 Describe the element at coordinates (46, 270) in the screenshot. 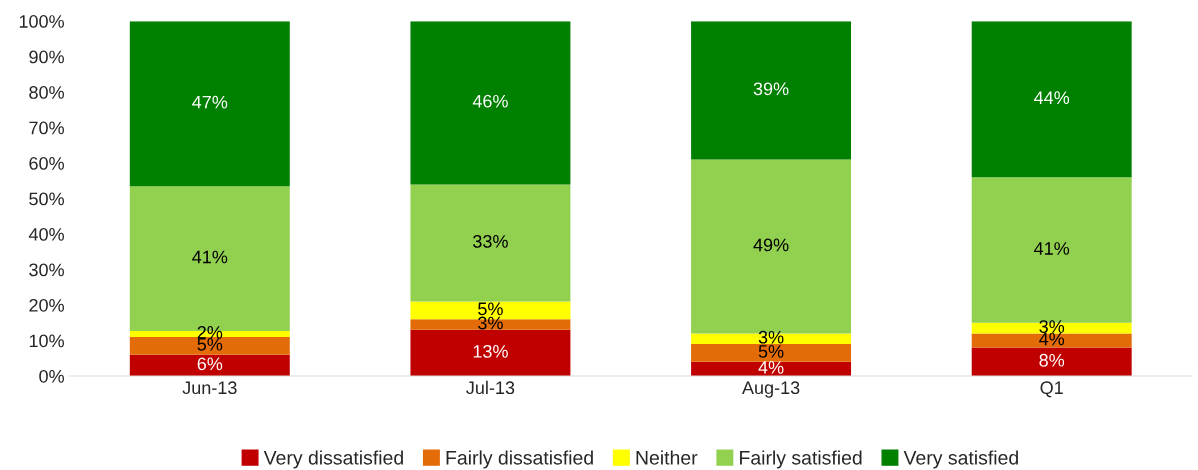

I see `y-tick-label: 30%` at that location.